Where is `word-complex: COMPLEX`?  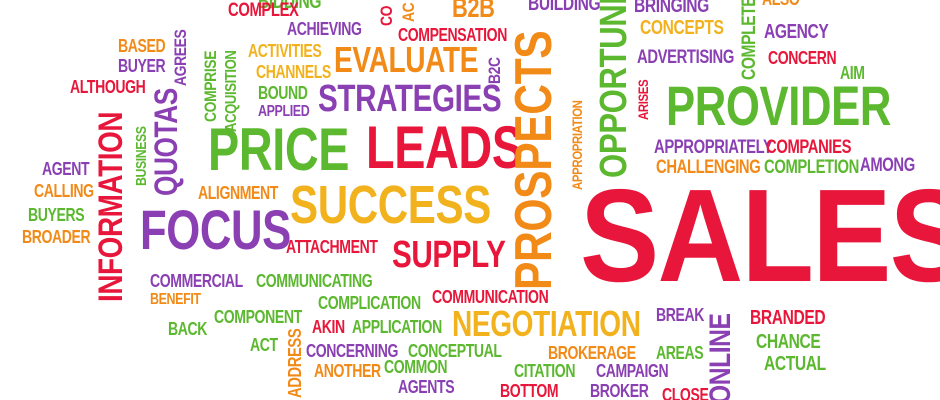
word-complex: COMPLEX is located at coordinates (263, 10).